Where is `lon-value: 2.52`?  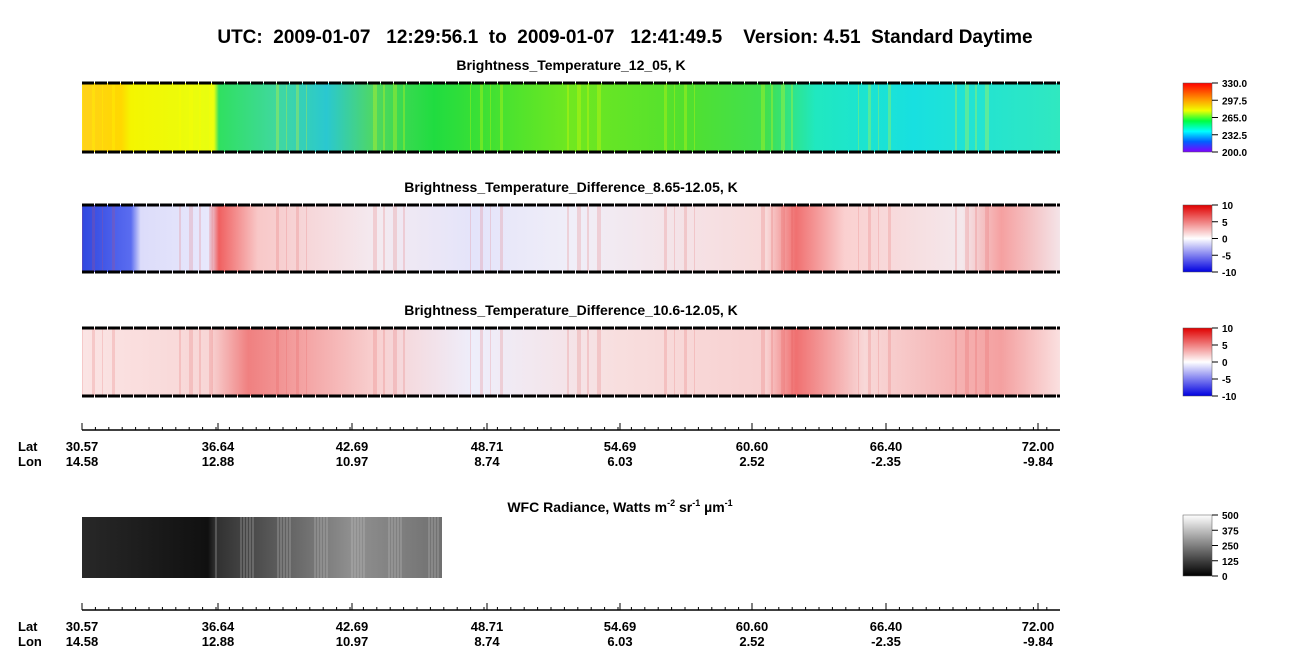 lon-value: 2.52 is located at coordinates (751, 461).